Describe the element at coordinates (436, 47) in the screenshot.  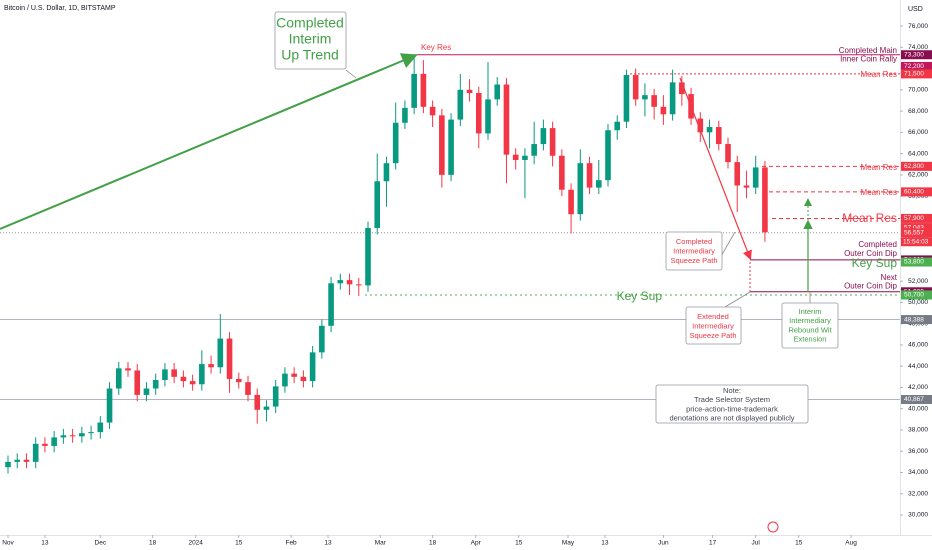
I see `annotation-text: Key Res` at that location.